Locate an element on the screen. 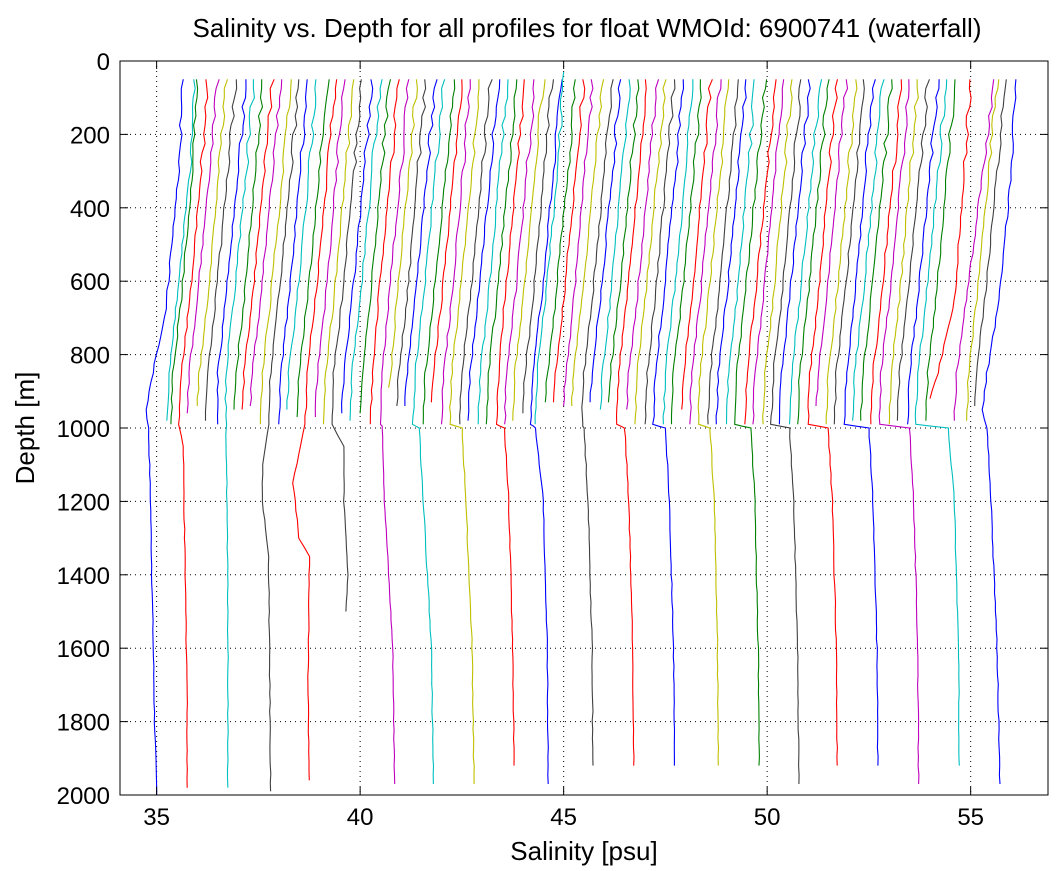  y-tick-label: 1200 is located at coordinates (83, 502).